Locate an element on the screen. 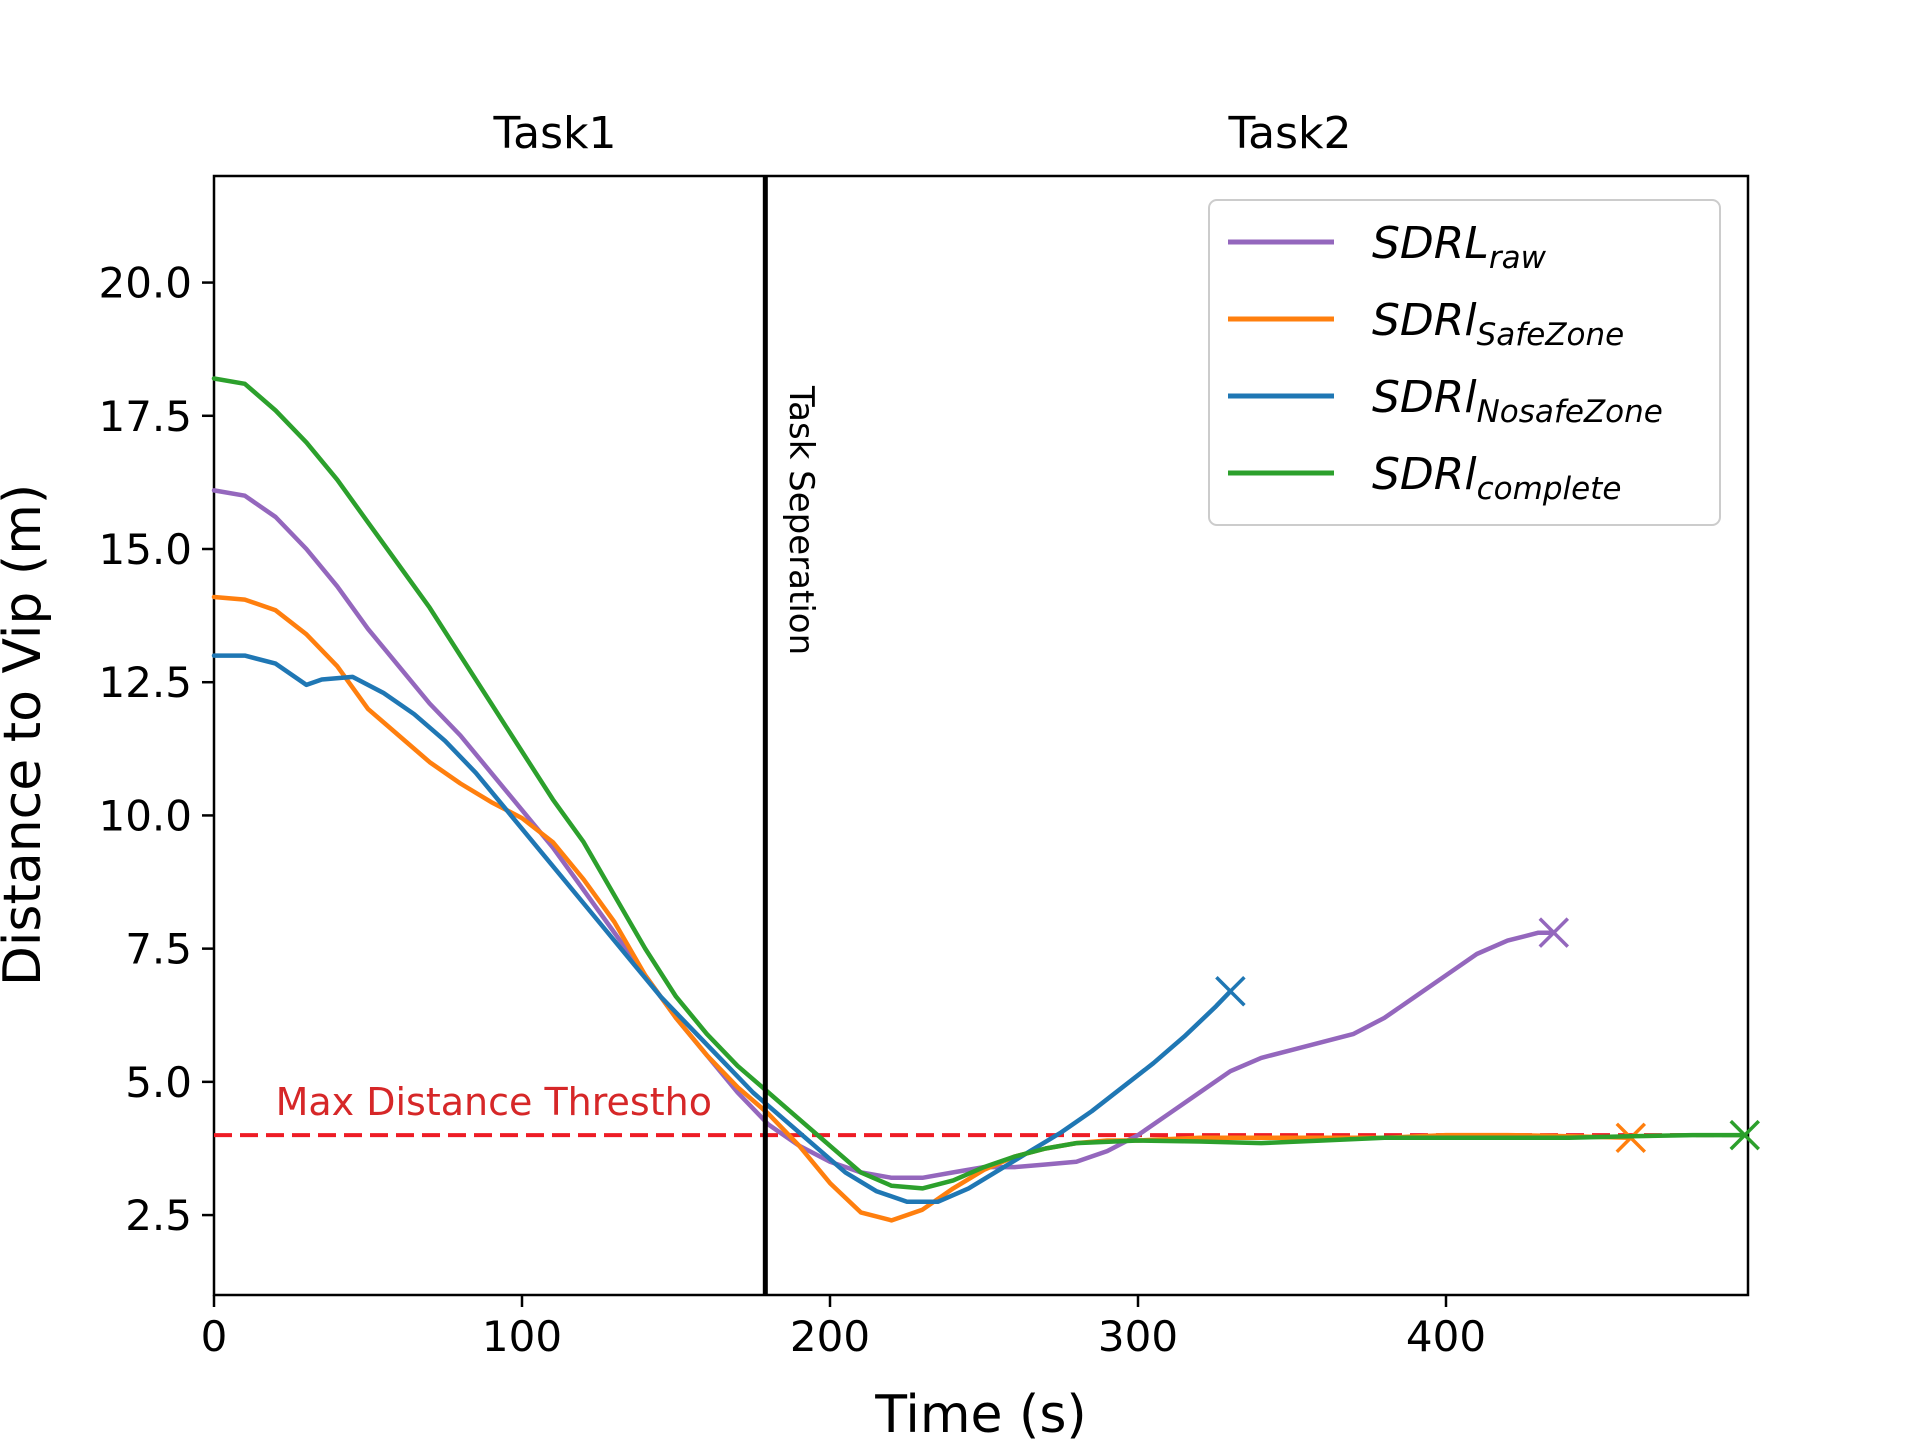  legend-label-SDRl_SafeZone: SDRlSafeZone is located at coordinates (1498, 324).